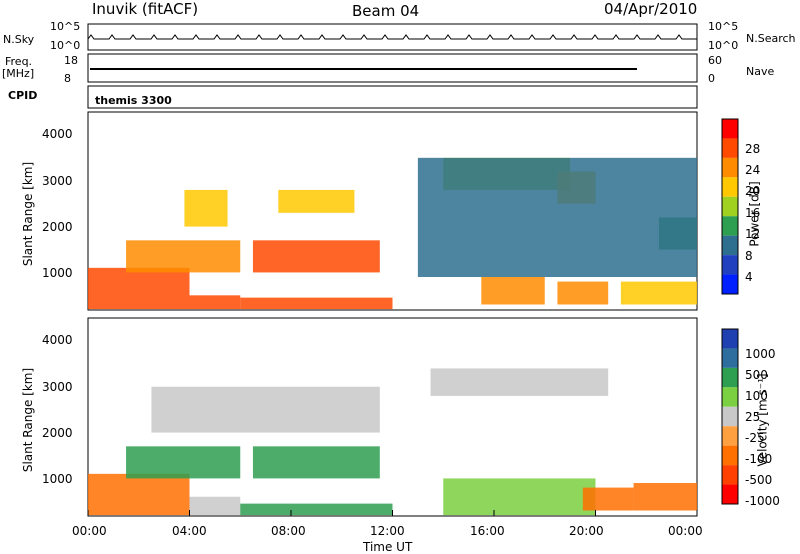 The image size is (800, 554). Describe the element at coordinates (57, 134) in the screenshot. I see `power-ytick-4000: 4000` at that location.